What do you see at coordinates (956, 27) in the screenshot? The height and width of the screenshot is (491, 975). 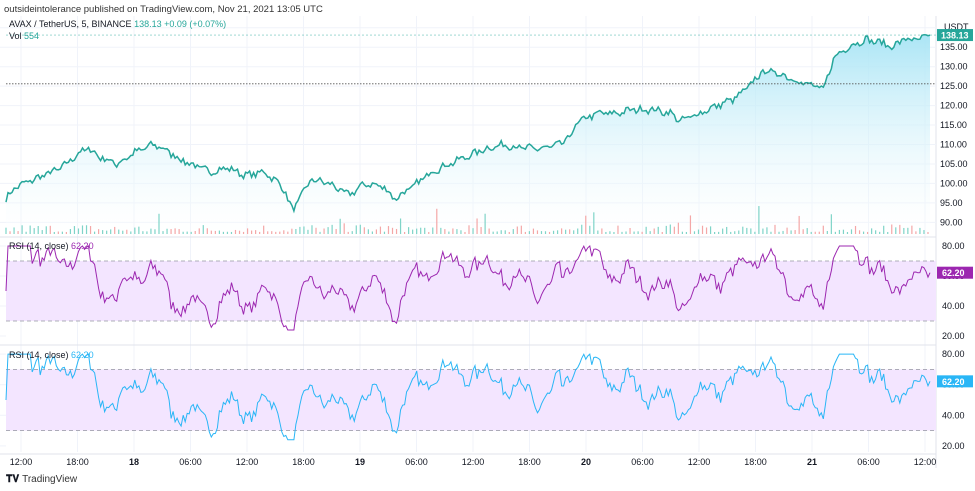 I see `currency-label: USDT` at bounding box center [956, 27].